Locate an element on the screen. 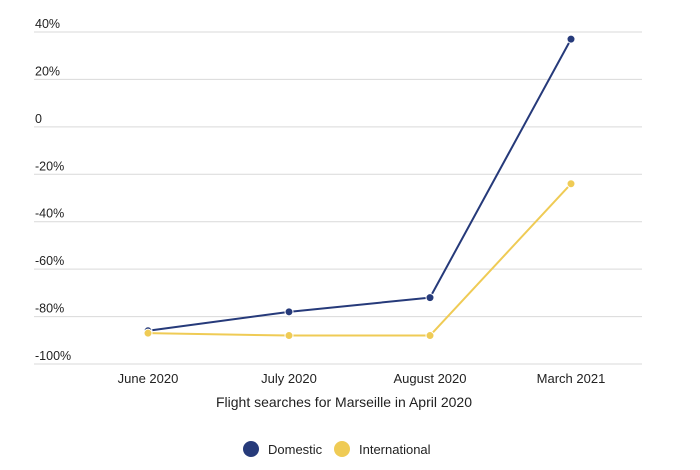 The image size is (700, 470). y-tick-label: 0 is located at coordinates (38, 119).